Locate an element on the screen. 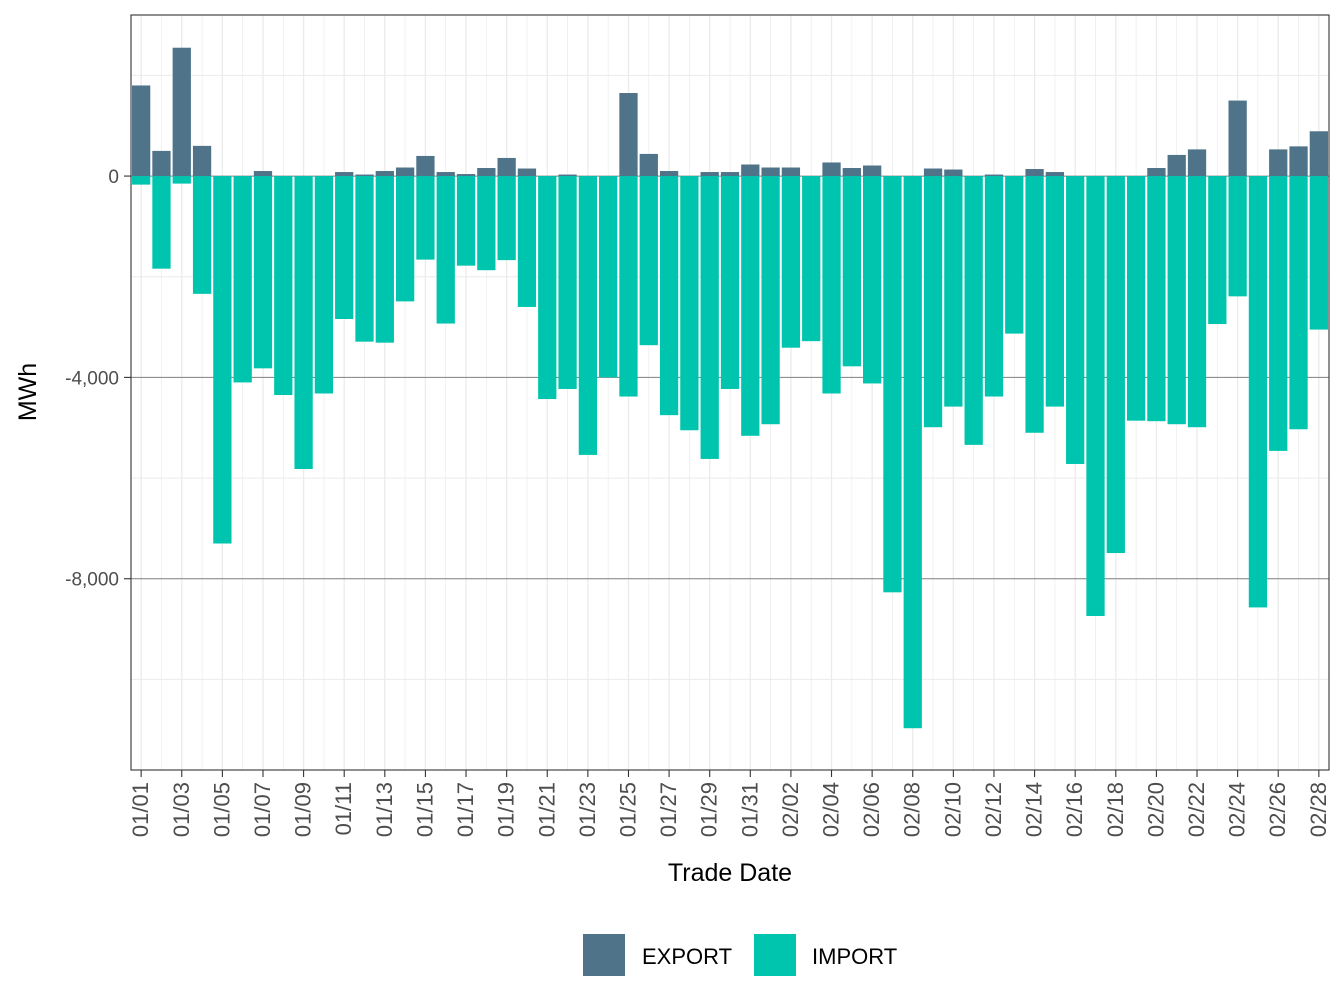 This screenshot has width=1344, height=1008. x-tick-label: 01/09 is located at coordinates (303, 809).